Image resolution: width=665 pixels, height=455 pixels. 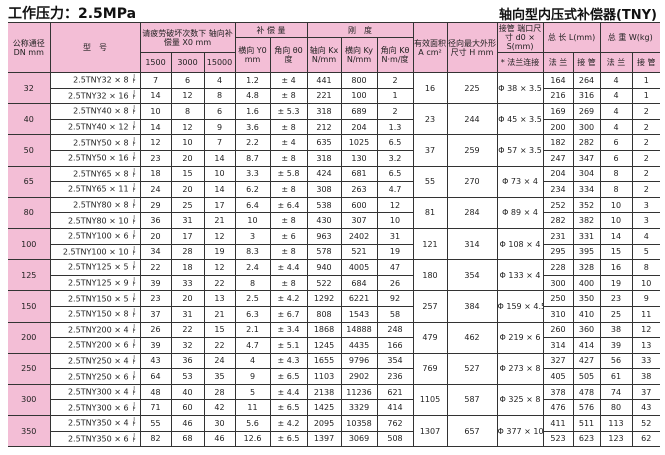 What do you see at coordinates (252, 189) in the screenshot?
I see `y0-cell: 6.2` at bounding box center [252, 189].